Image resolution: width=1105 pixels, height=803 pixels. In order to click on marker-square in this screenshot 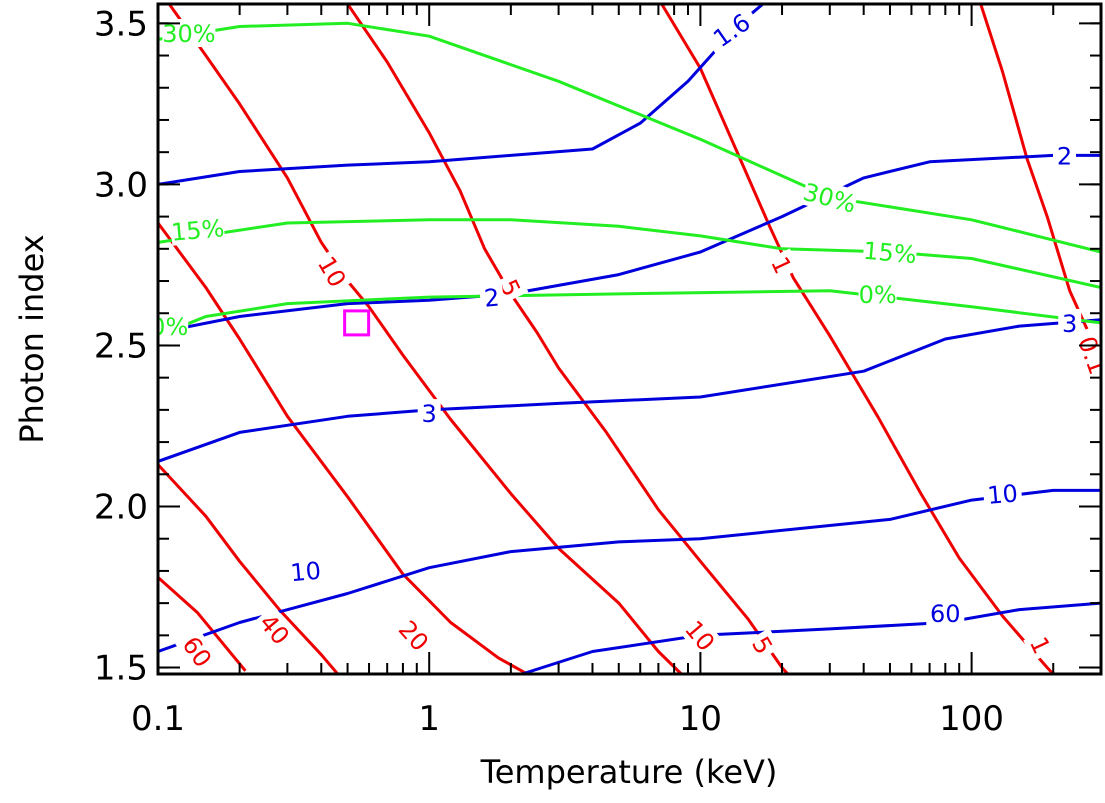, I will do `click(357, 323)`.